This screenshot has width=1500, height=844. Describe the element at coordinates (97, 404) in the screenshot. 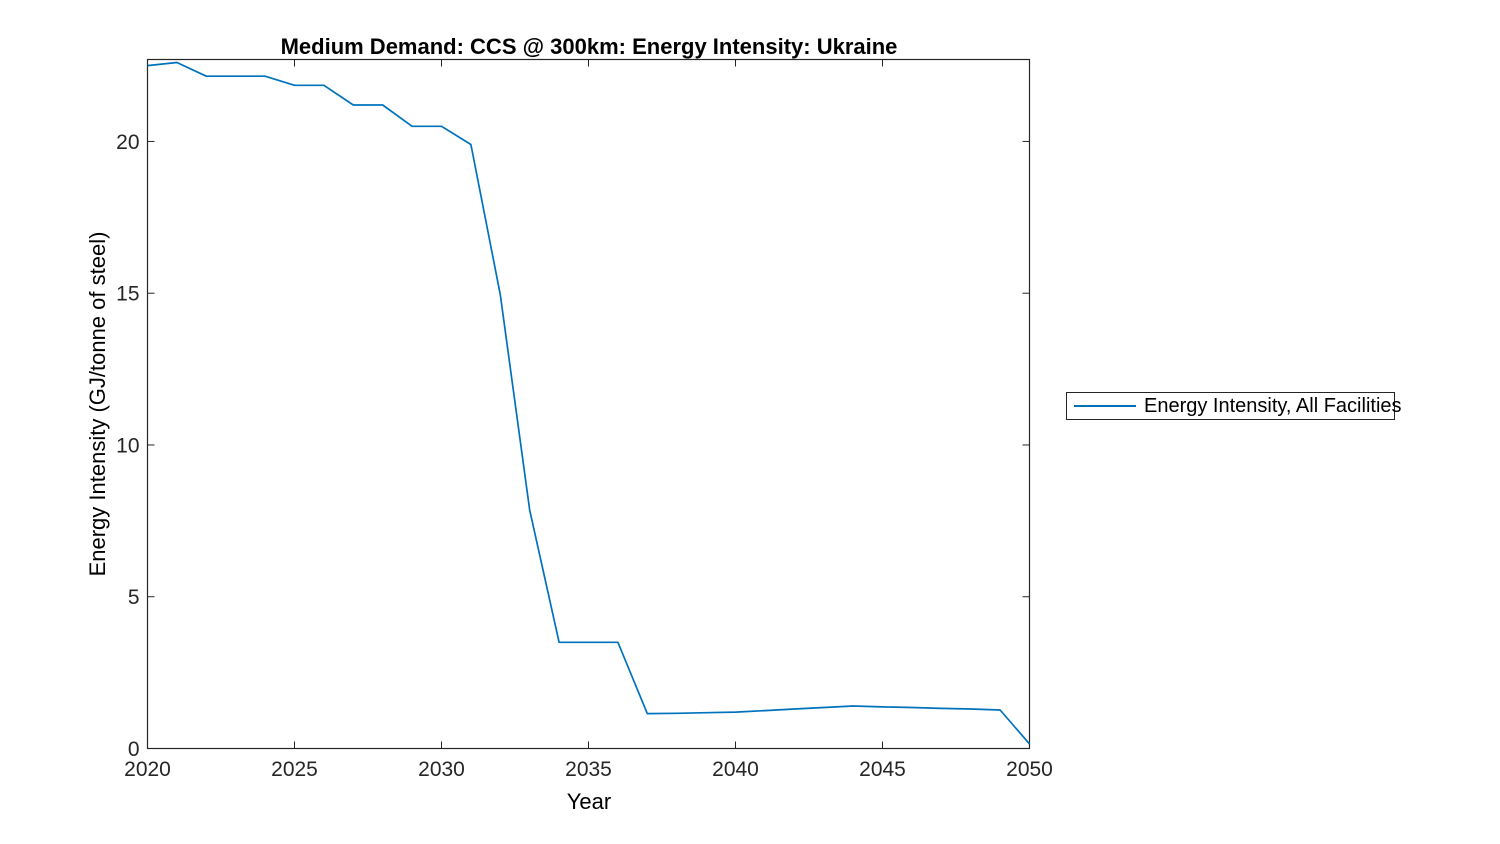

I see `y-axis-label: Energy Intensity (GJ/tonne of steel)` at that location.